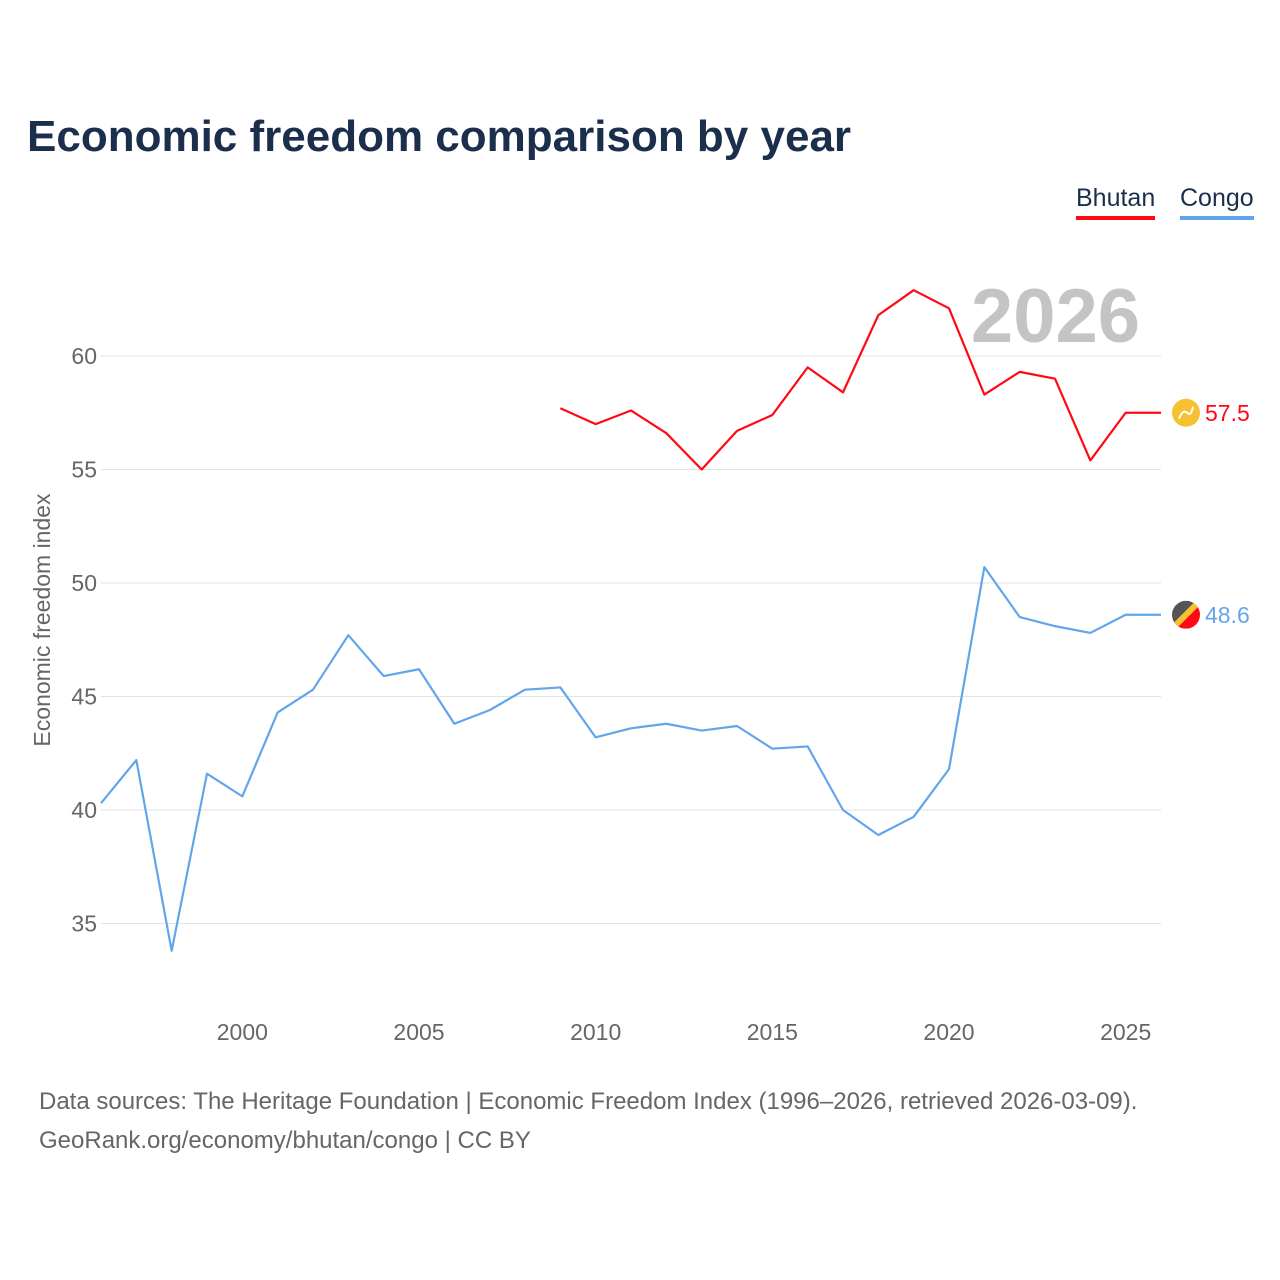  I want to click on x-tick-label: 2010, so click(595, 1032).